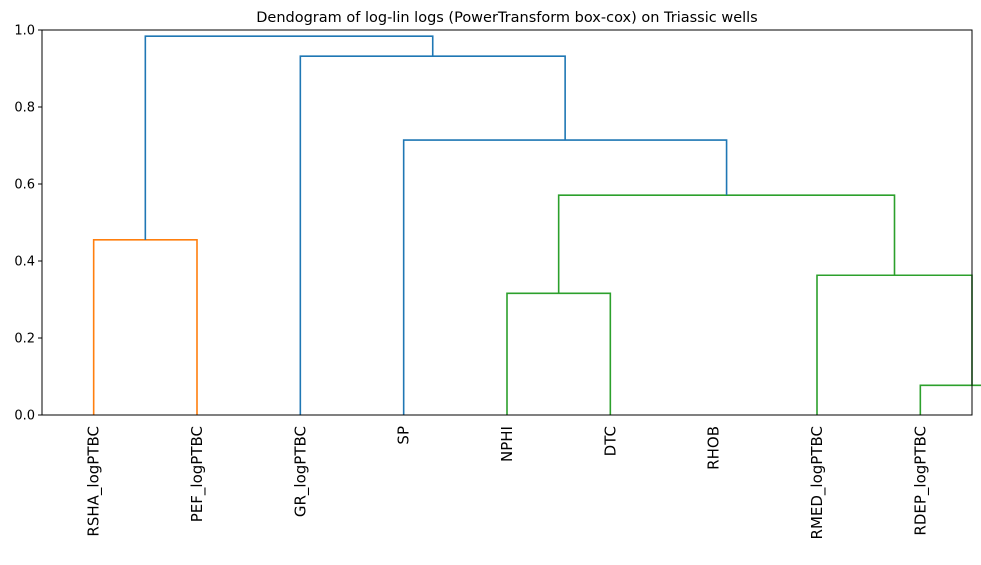 The image size is (981, 565). What do you see at coordinates (94, 481) in the screenshot?
I see `x-tick-label: RSHA_logPTBC` at bounding box center [94, 481].